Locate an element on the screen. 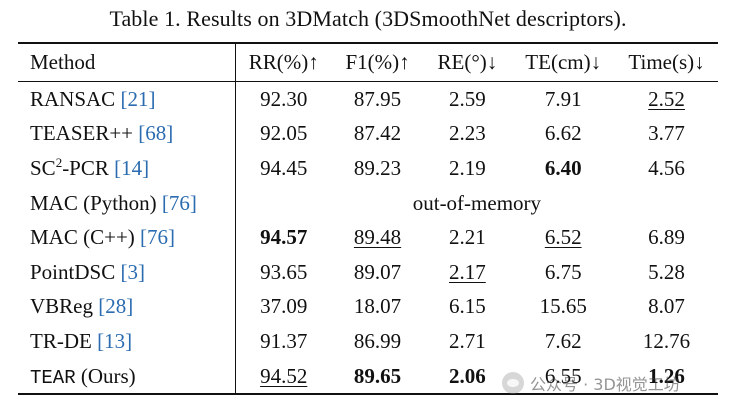 This screenshot has width=736, height=411. method-cell: RANSAC [21] is located at coordinates (127, 99).